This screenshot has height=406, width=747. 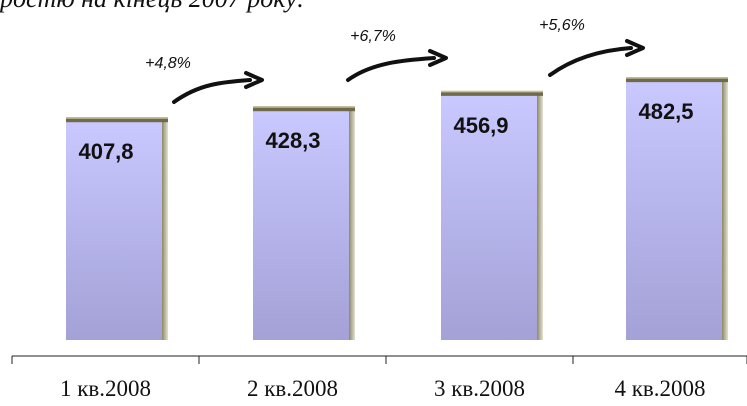 I want to click on growth-arrows-layer, so click(x=408, y=71).